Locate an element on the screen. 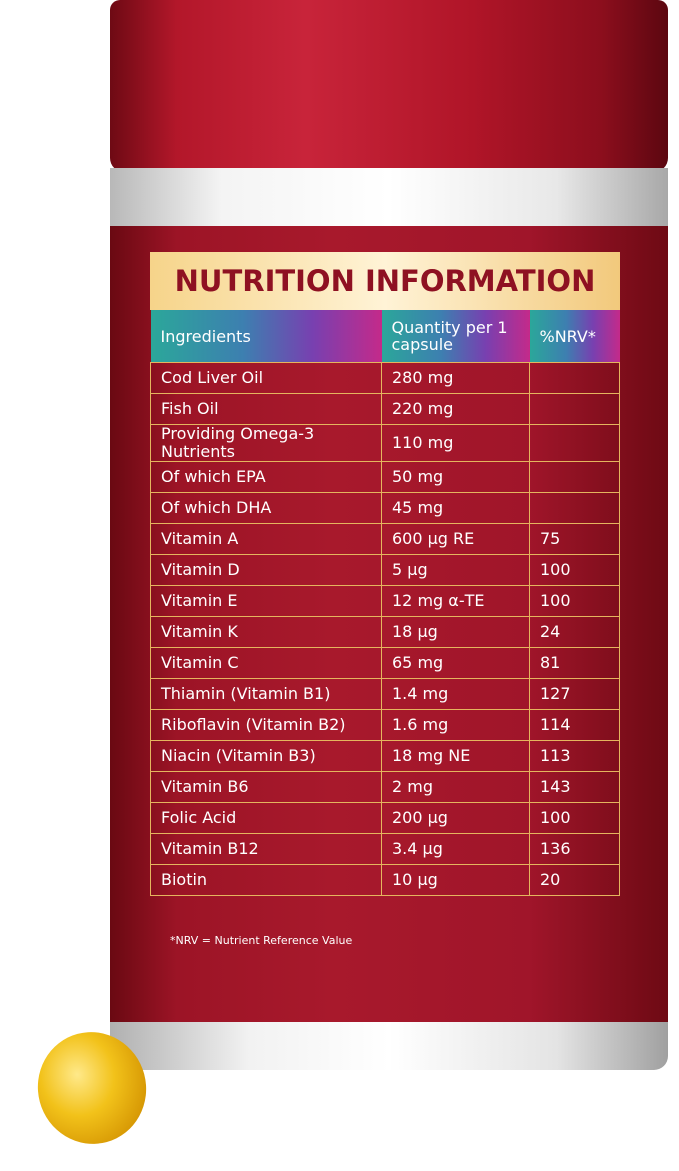 The width and height of the screenshot is (679, 1171). header-cell: Ingredients is located at coordinates (266, 336).